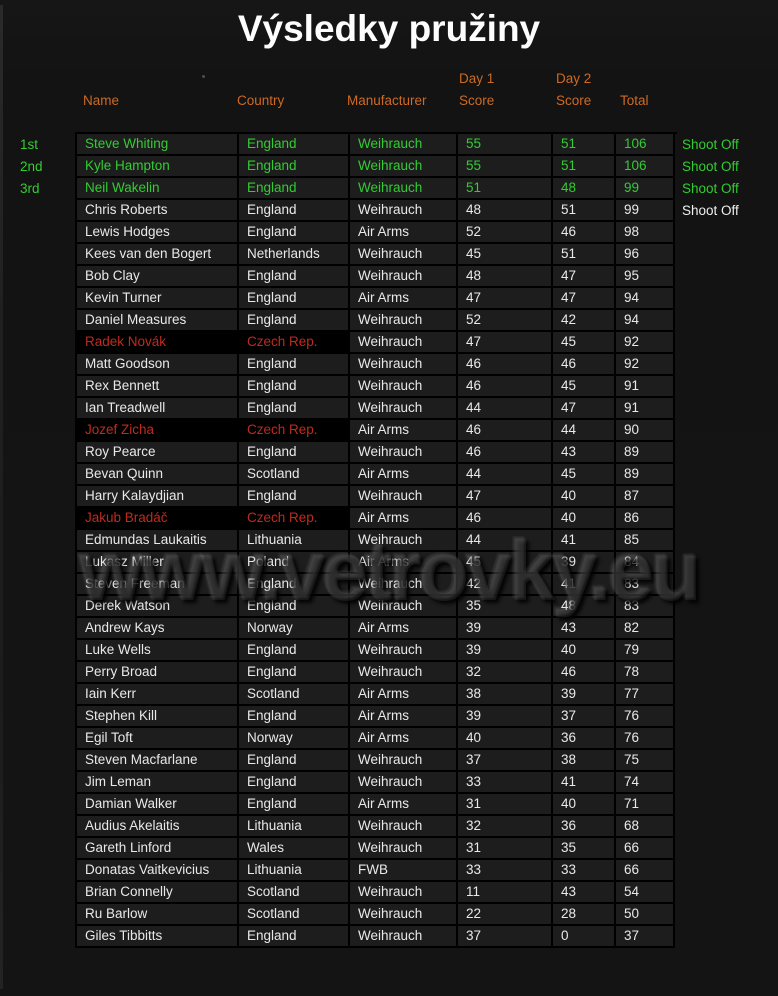  What do you see at coordinates (582, 167) in the screenshot?
I see `day2-score-cell: 51` at bounding box center [582, 167].